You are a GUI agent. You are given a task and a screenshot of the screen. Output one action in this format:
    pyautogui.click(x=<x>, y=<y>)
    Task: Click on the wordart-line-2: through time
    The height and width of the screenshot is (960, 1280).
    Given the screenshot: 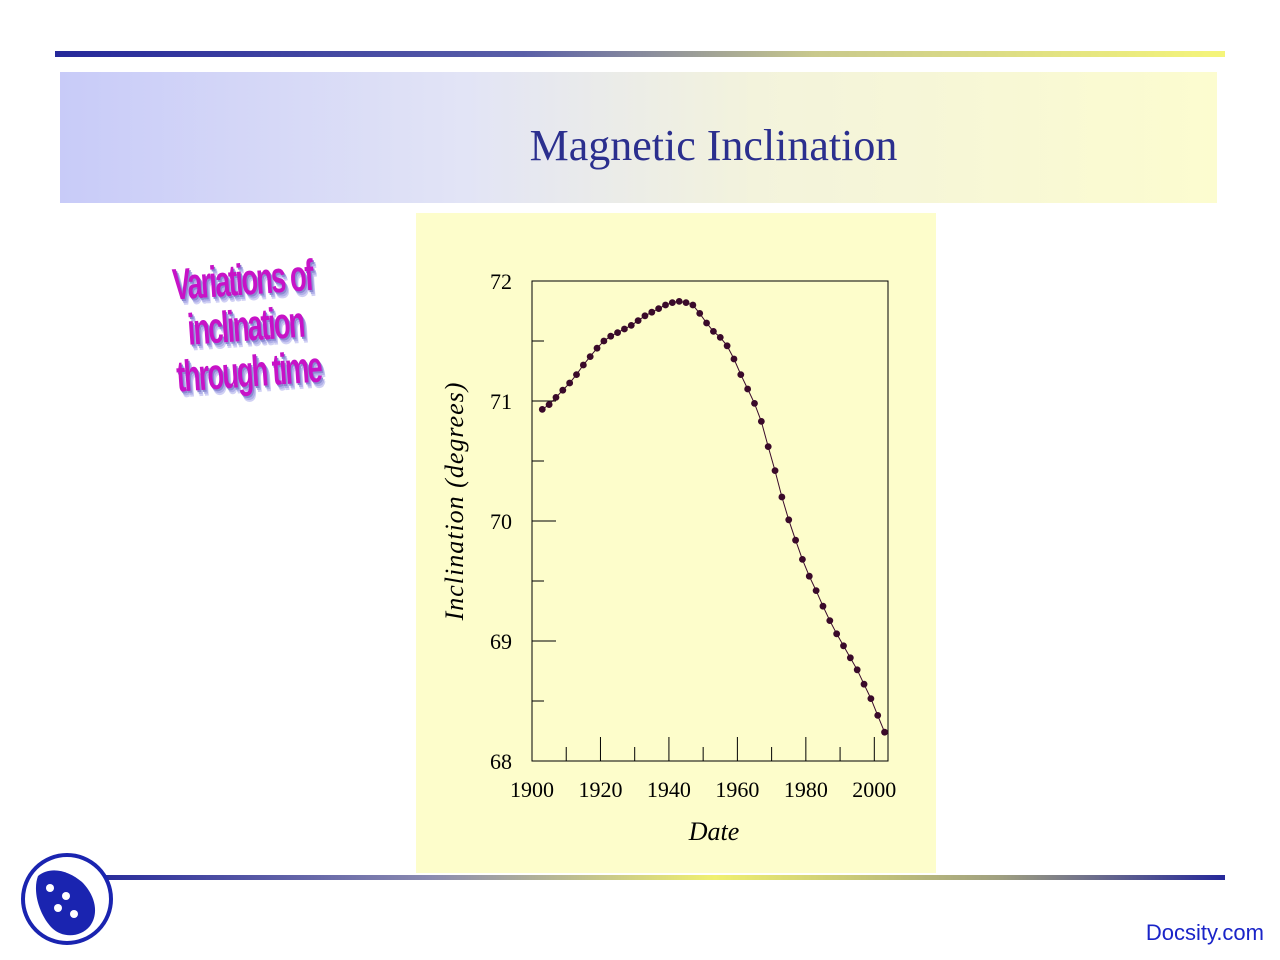 What is the action you would take?
    pyautogui.click(x=248, y=372)
    